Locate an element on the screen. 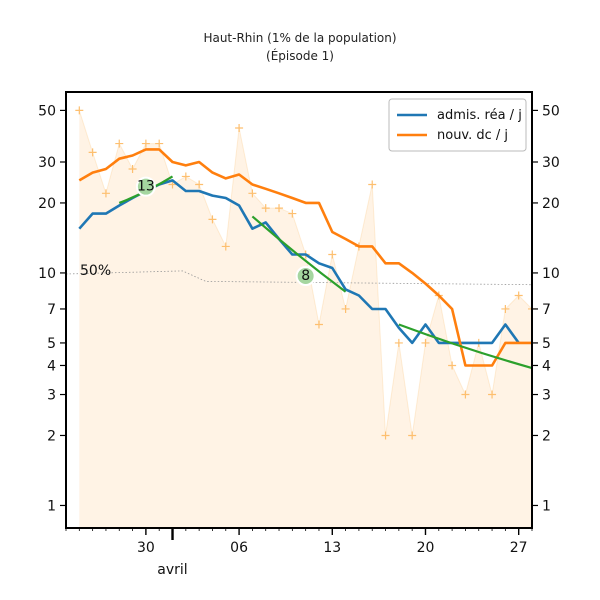 This screenshot has width=600, height=600. y-tick-label-right: 5 is located at coordinates (546, 344).